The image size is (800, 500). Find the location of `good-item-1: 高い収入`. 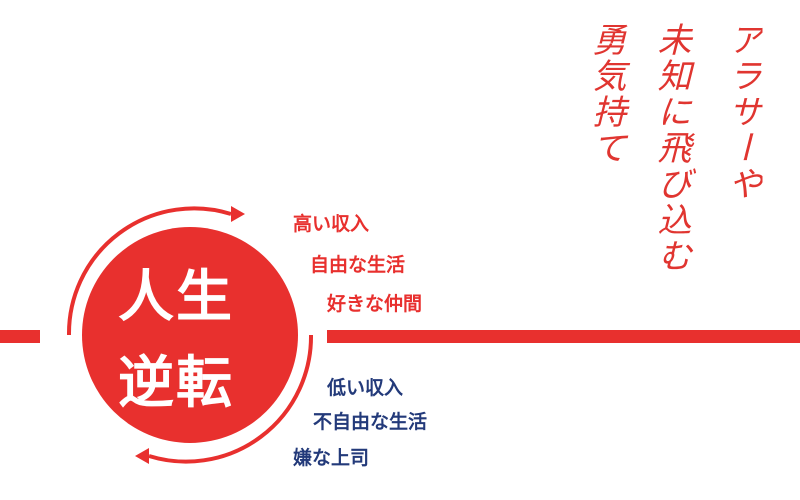

good-item-1: 高い収入 is located at coordinates (331, 224).